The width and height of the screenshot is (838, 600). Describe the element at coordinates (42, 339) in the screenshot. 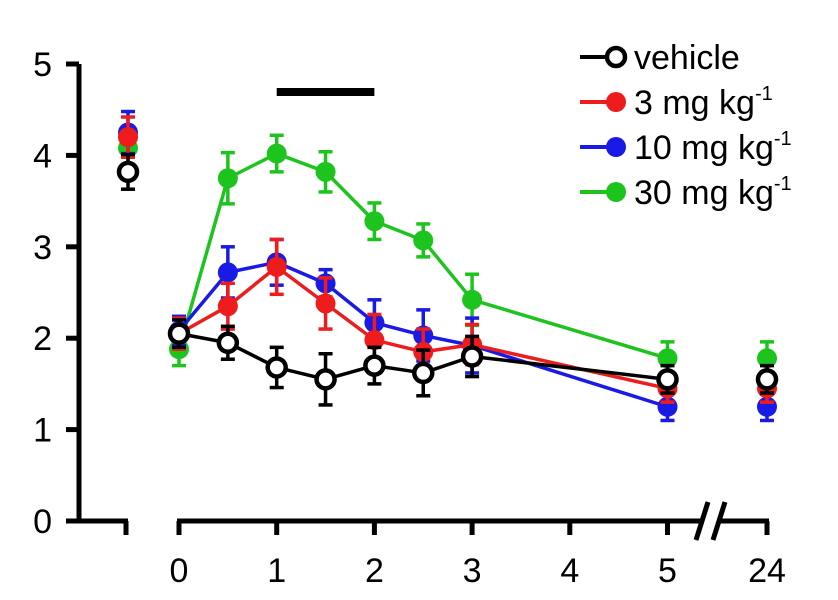

I see `y-tick-label: 2` at that location.